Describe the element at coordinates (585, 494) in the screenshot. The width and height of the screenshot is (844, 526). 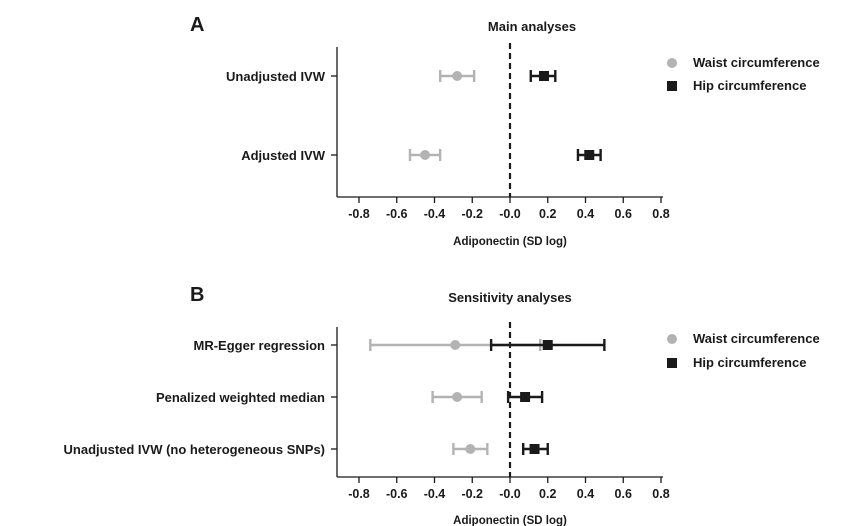
I see `panel-b-x-tick-label: 0.4` at that location.